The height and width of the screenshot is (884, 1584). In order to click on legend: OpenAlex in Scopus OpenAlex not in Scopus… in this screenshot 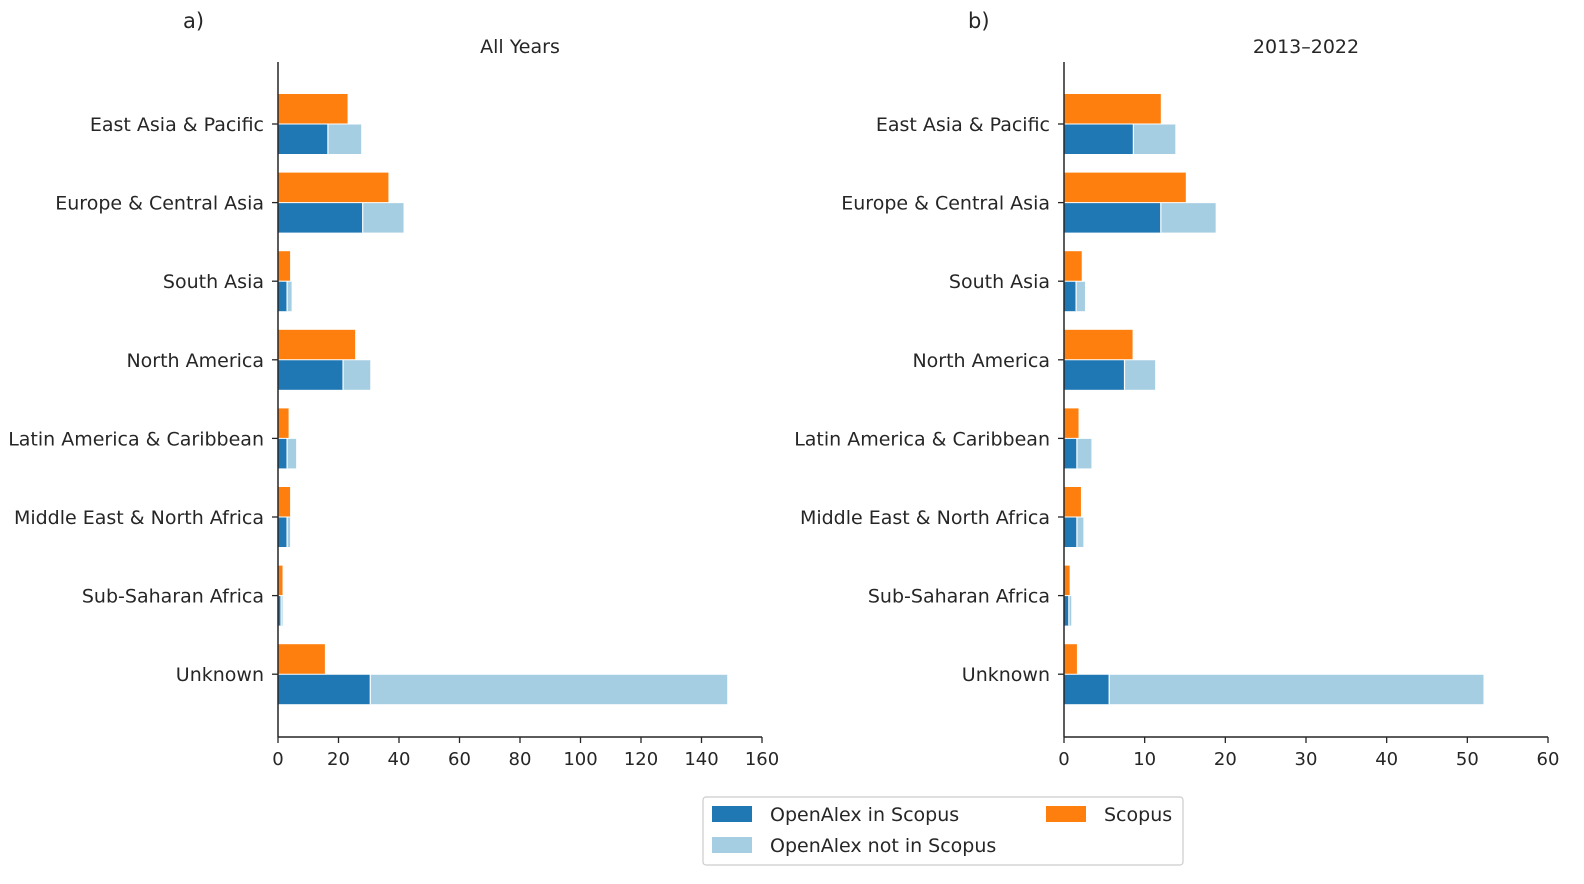, I will do `click(943, 831)`.